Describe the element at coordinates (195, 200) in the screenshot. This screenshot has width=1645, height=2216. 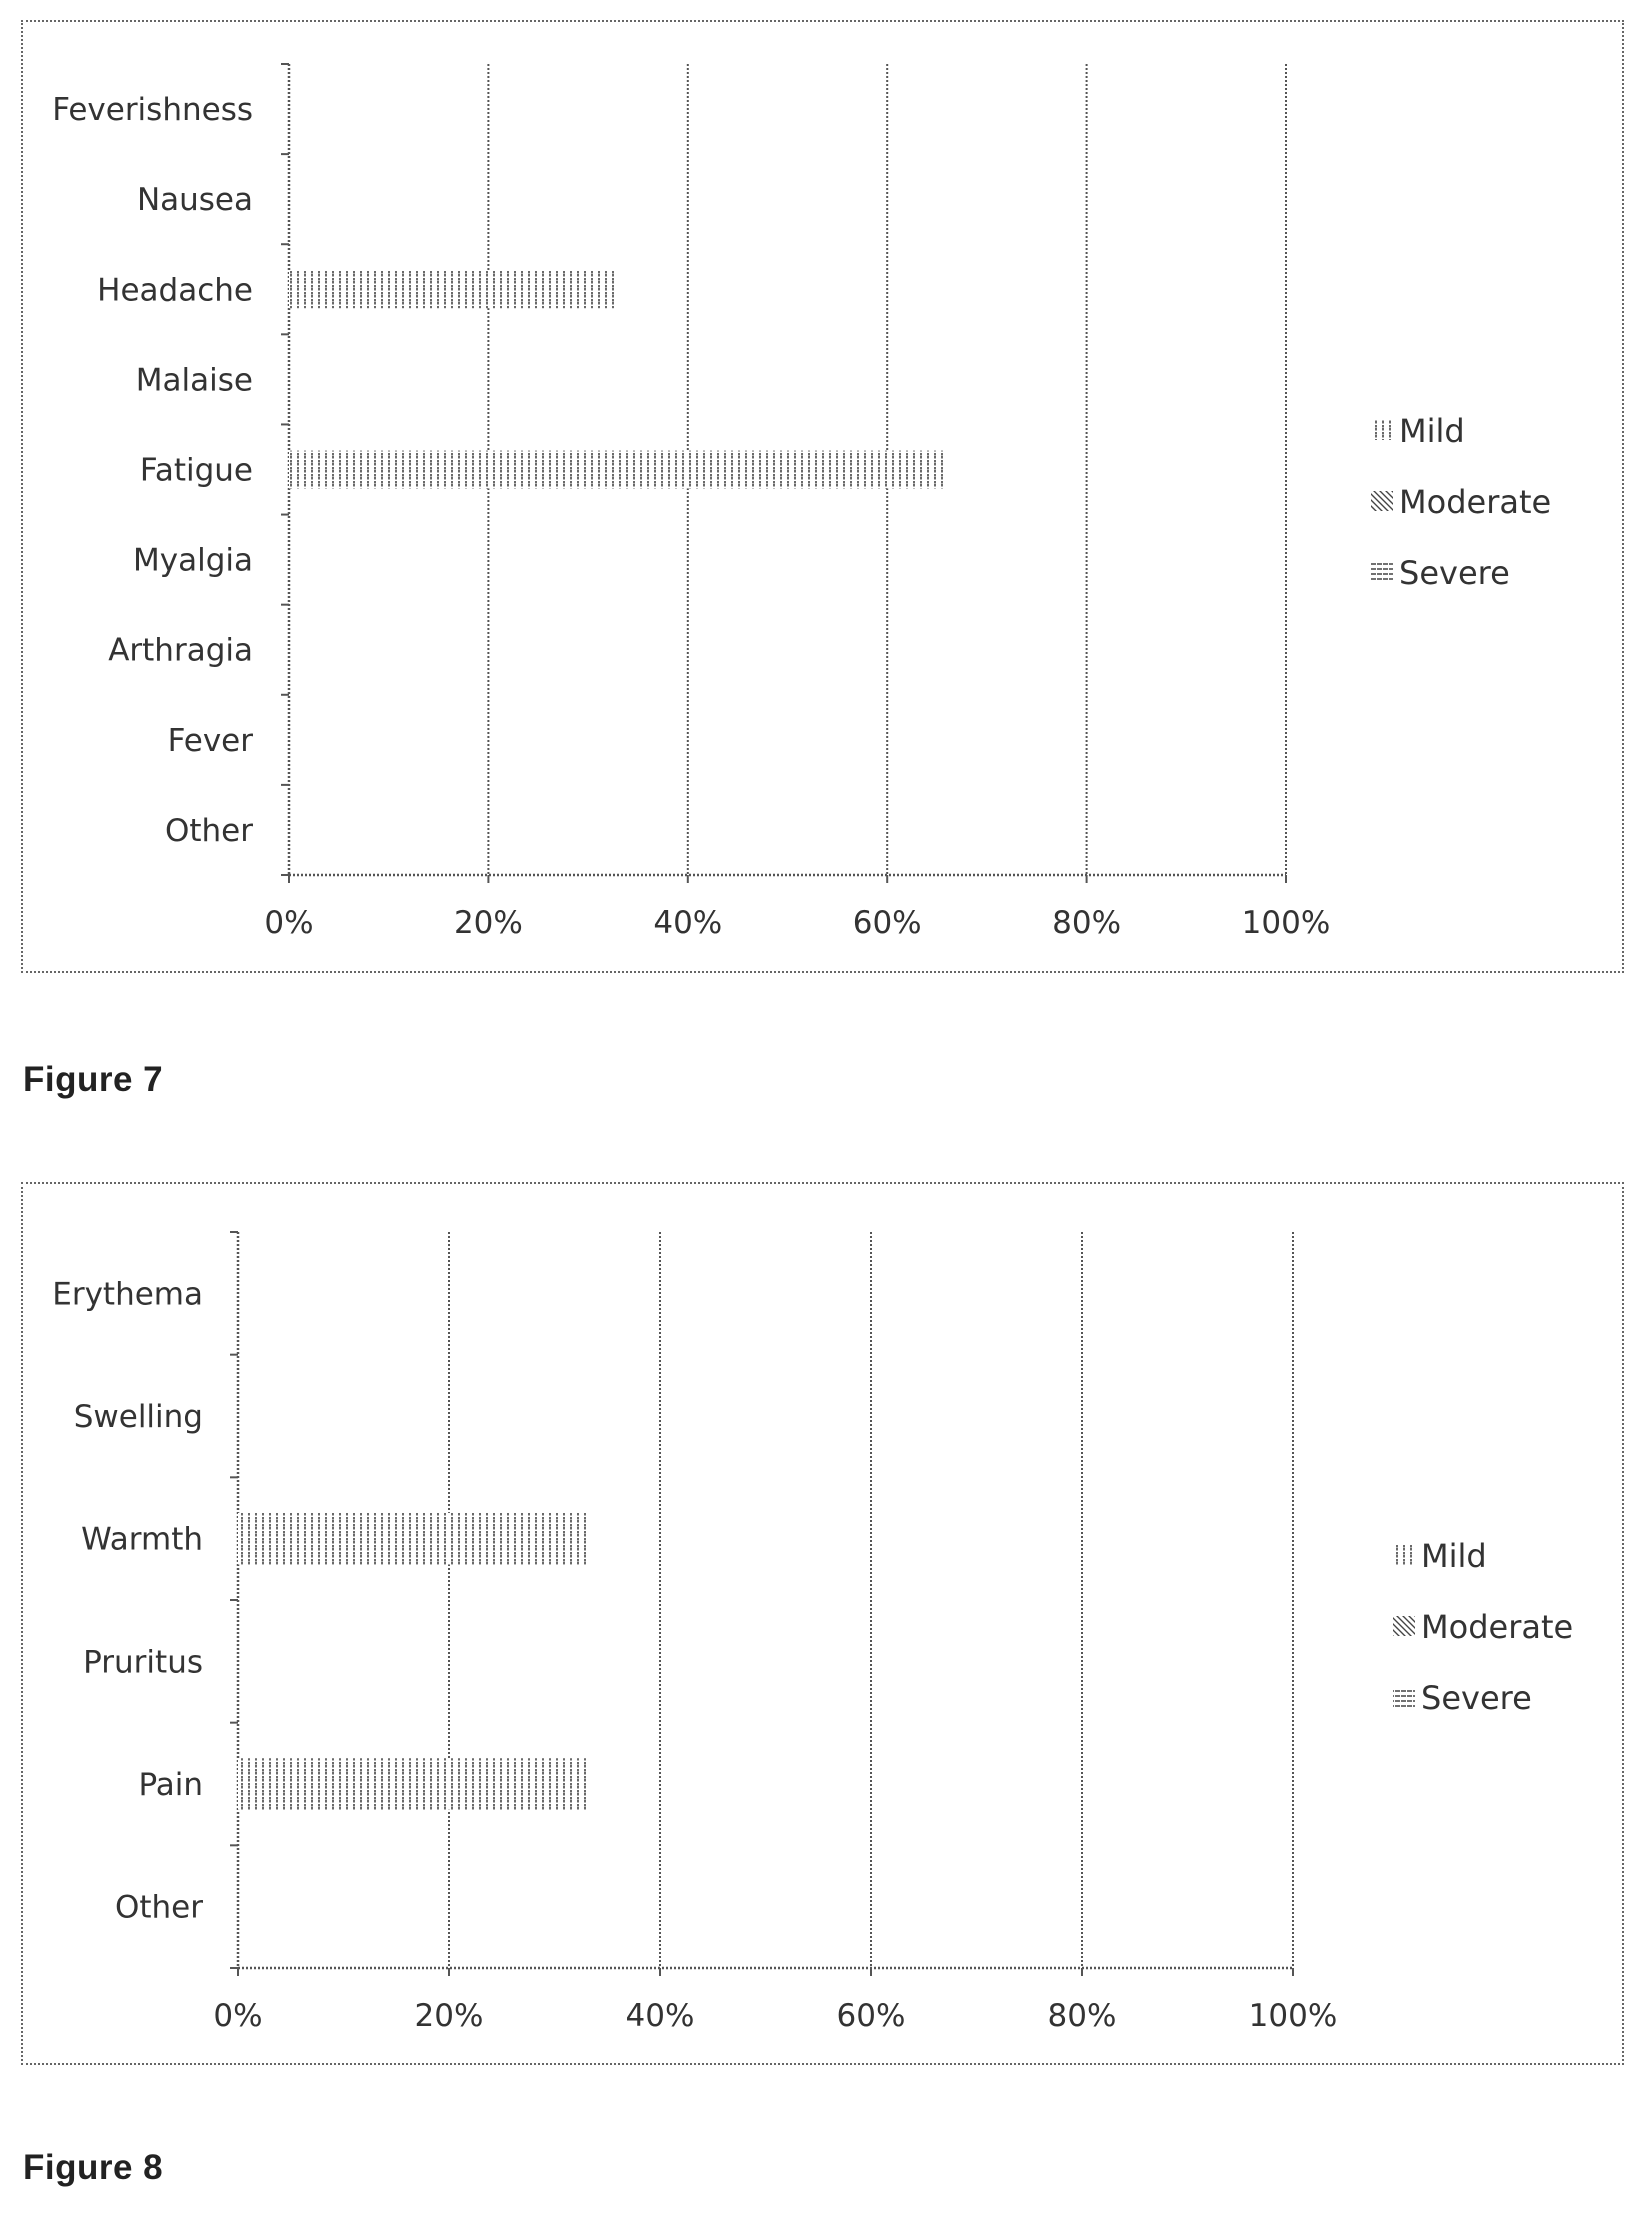
I see `category-label-nausea: Nausea` at that location.